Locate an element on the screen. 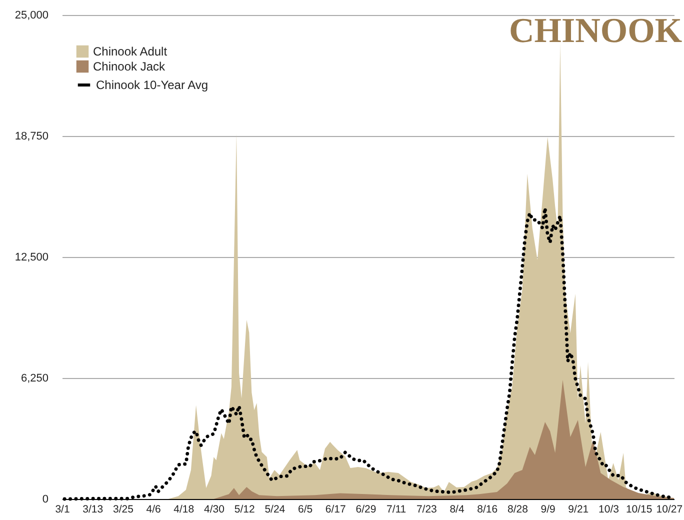 This screenshot has width=684, height=520. legend-label: Chinook 10-Year Avg is located at coordinates (152, 85).